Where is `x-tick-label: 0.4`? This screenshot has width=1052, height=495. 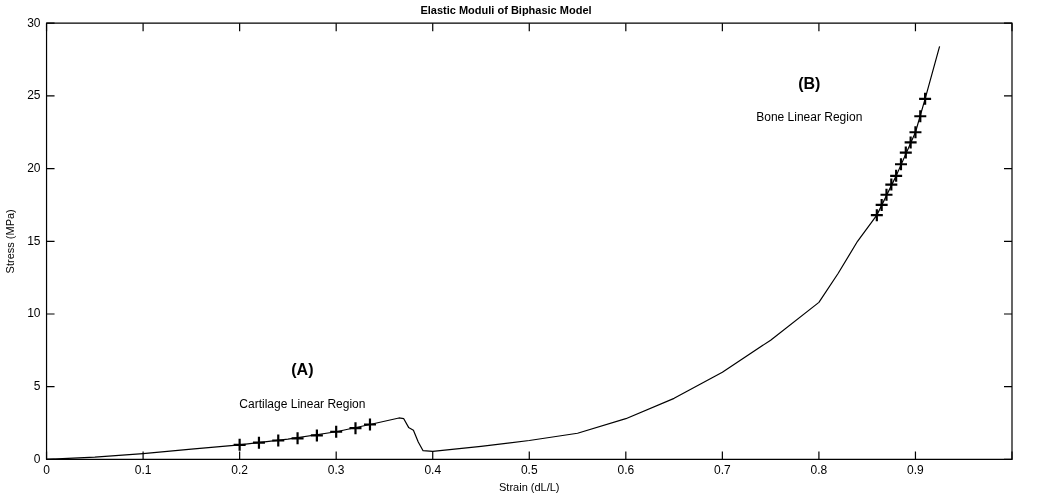 x-tick-label: 0.4 is located at coordinates (433, 469).